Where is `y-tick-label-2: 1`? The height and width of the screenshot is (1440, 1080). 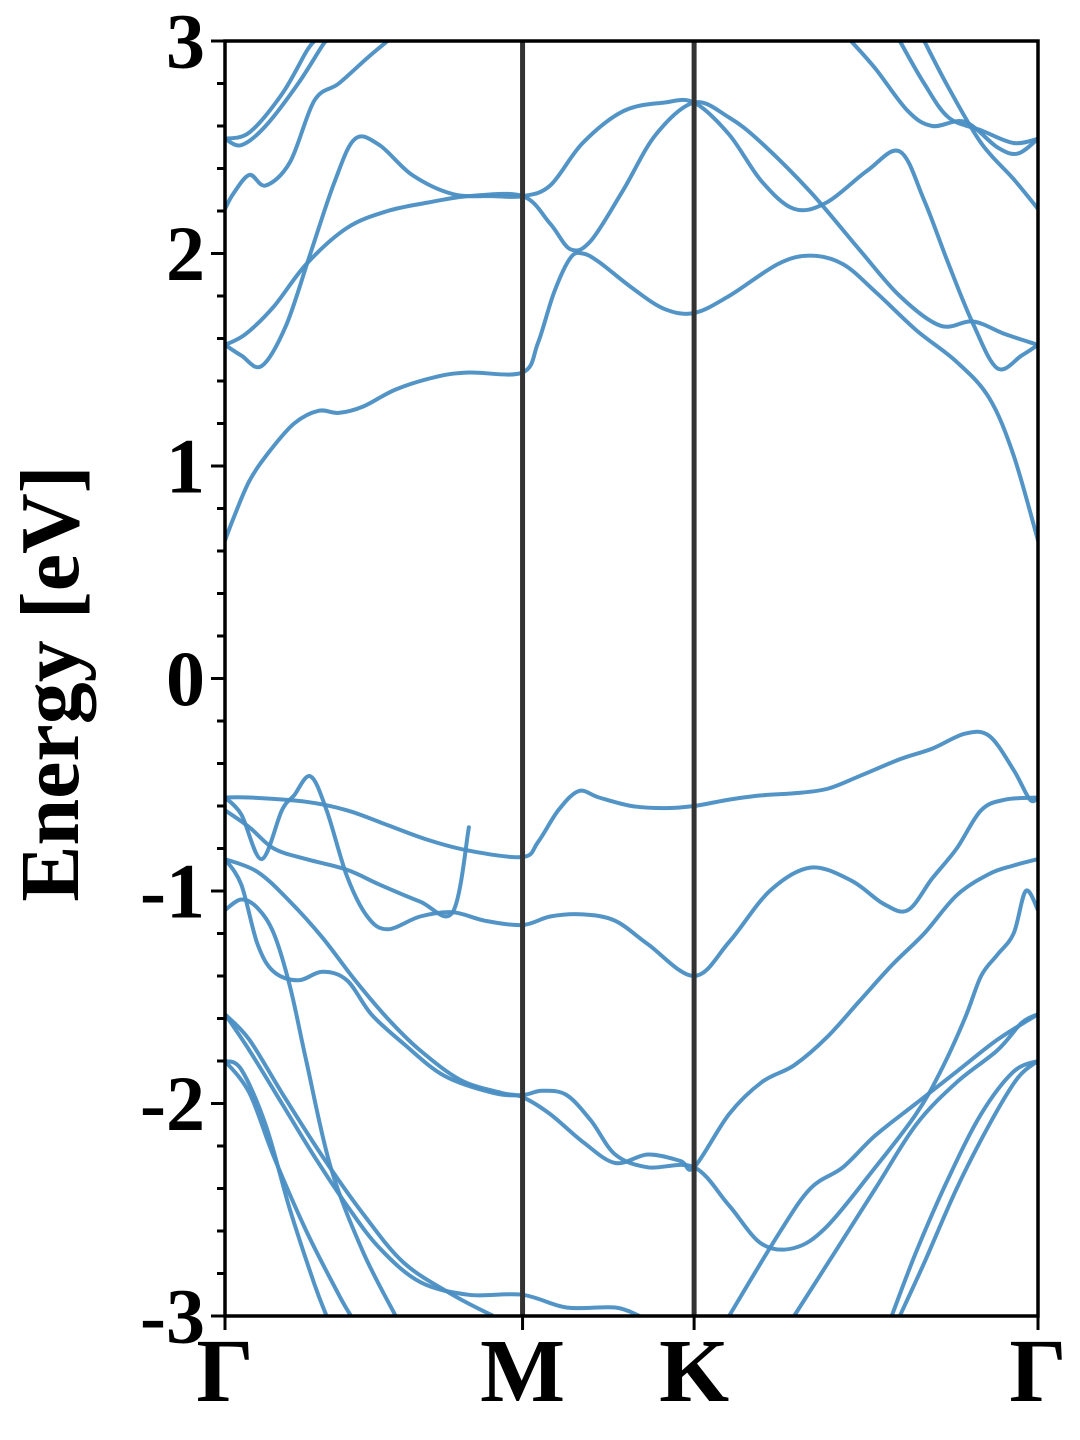 y-tick-label-2: 1 is located at coordinates (185, 466).